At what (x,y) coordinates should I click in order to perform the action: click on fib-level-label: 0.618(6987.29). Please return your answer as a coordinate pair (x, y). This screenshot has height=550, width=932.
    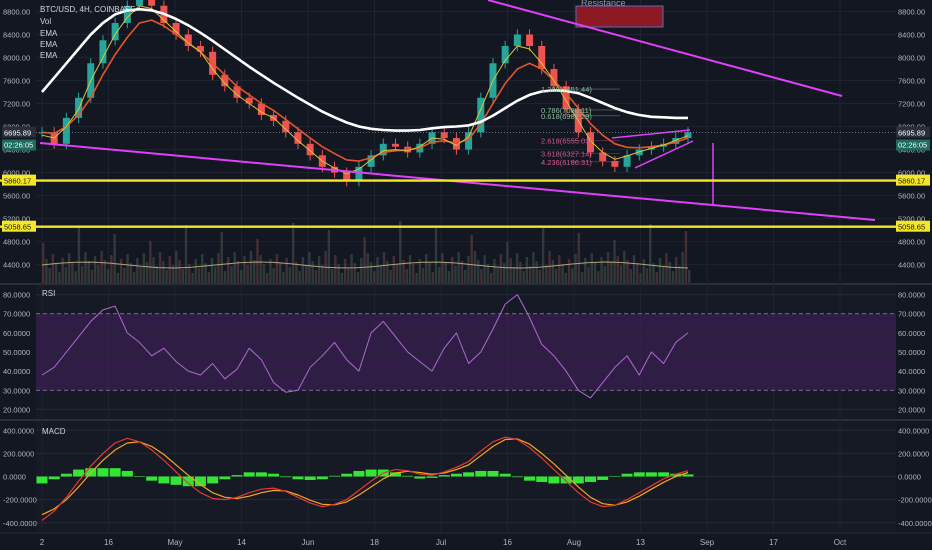
    Looking at the image, I should click on (566, 116).